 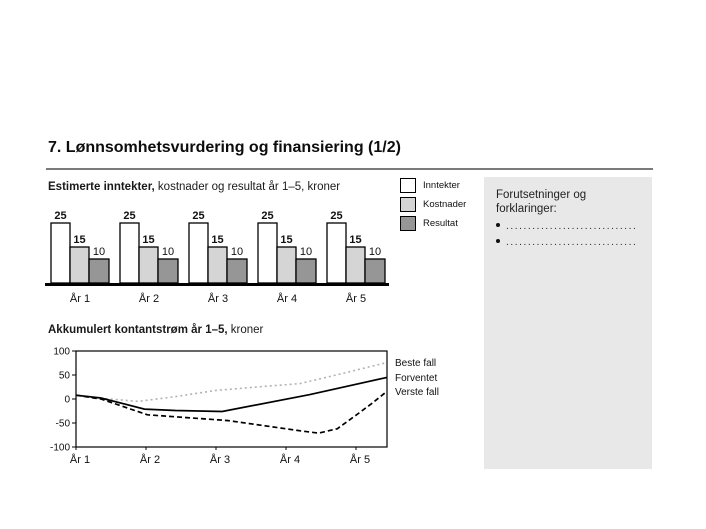 I want to click on bar-chart-heading-rest: kostnader og resultat år 1–5, kroner, so click(x=247, y=187).